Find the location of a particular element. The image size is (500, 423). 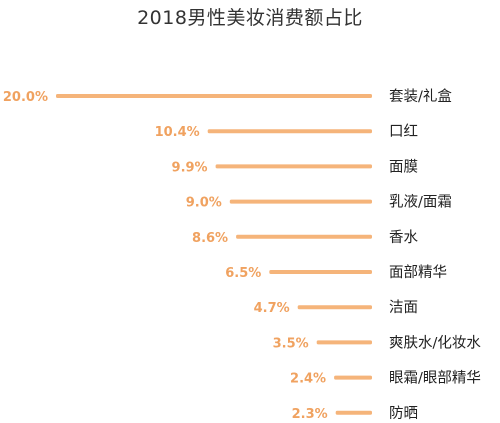

value-label-0: 20.0% is located at coordinates (25, 97).